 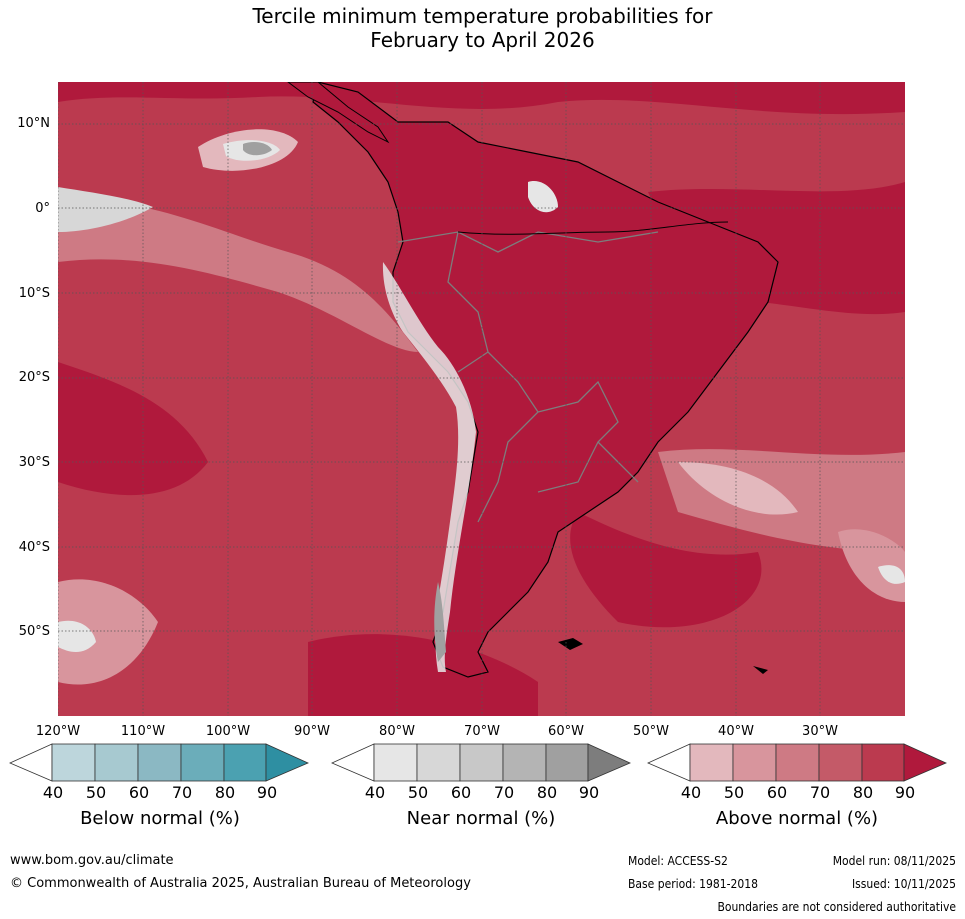 I want to click on colorbar-below-normal, so click(x=159, y=762).